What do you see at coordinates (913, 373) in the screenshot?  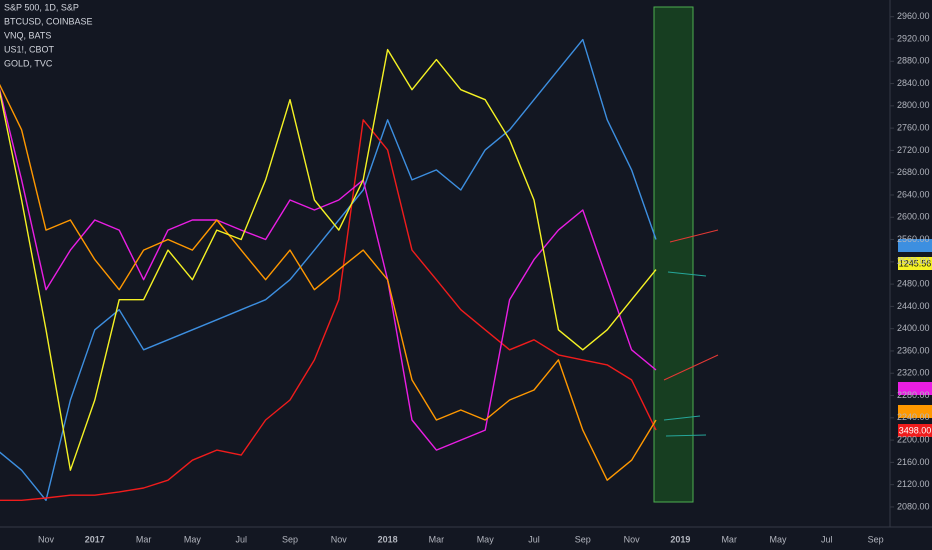 I see `y-tick-label: 2320.00` at bounding box center [913, 373].